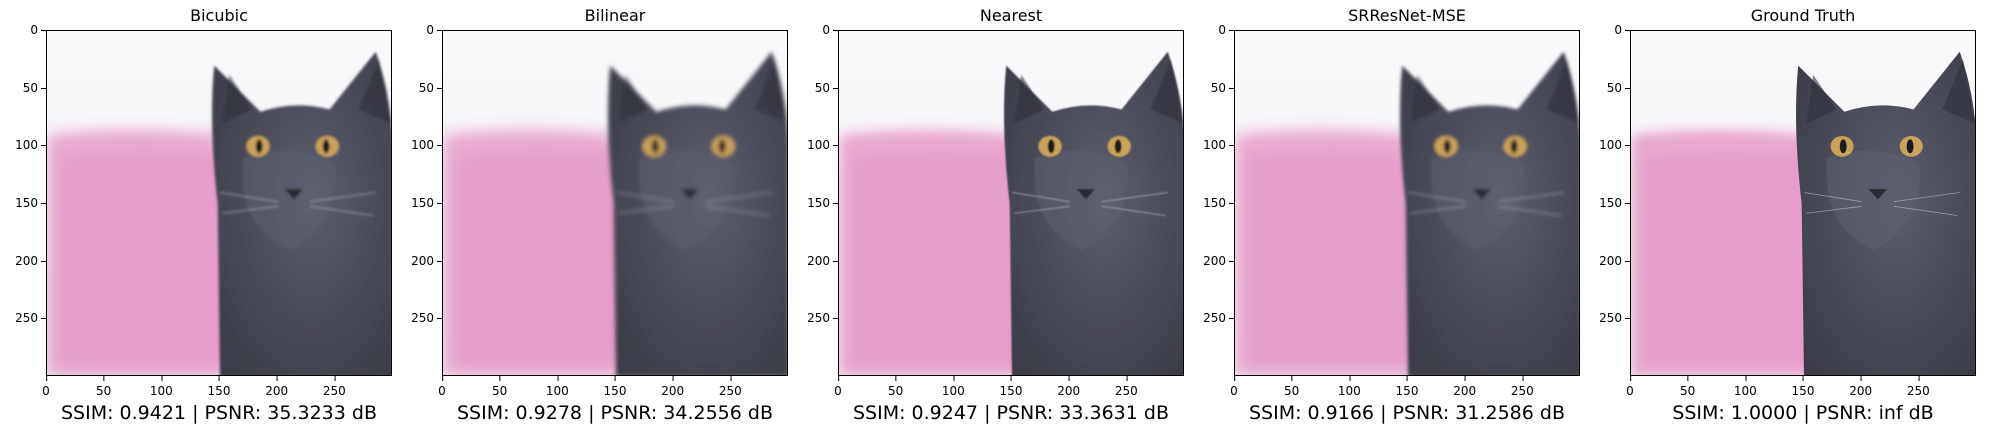 The width and height of the screenshot is (1990, 434). What do you see at coordinates (219, 15) in the screenshot?
I see `panel-title: Bicubic` at bounding box center [219, 15].